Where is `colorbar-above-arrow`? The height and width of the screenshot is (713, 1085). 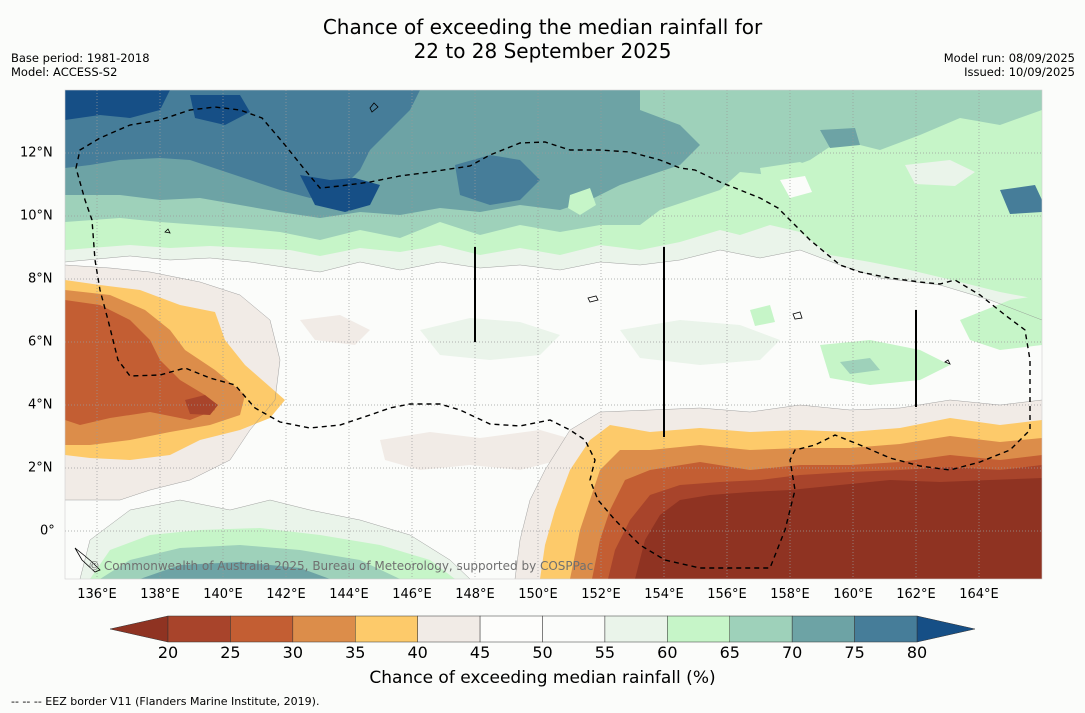 colorbar-above-arrow is located at coordinates (946, 629).